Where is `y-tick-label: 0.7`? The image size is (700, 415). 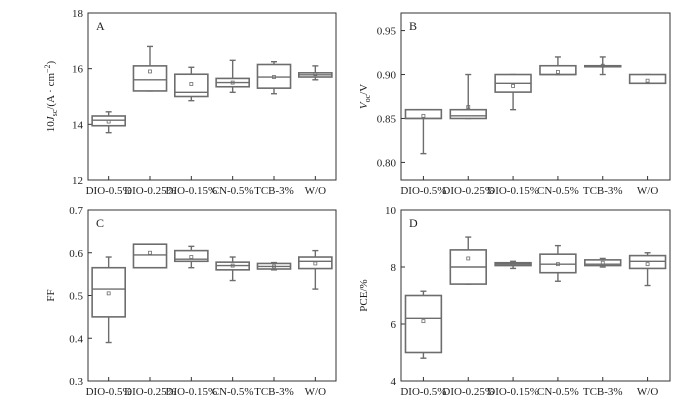
y-tick-label: 0.7 is located at coordinates (76, 211).